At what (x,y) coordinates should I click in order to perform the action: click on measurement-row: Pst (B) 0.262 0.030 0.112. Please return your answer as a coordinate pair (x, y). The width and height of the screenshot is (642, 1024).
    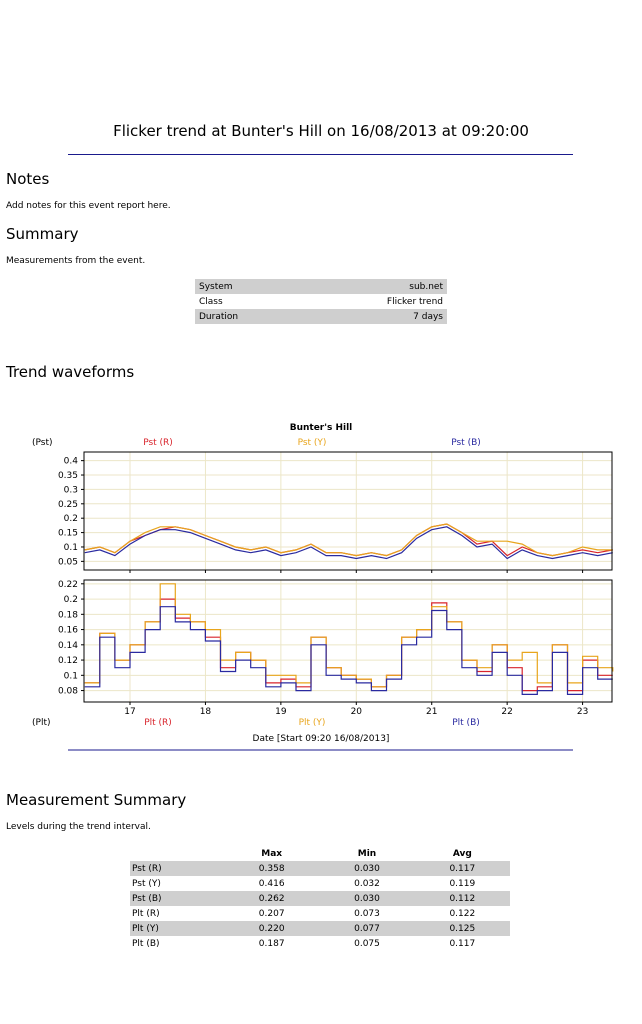
    Looking at the image, I should click on (320, 898).